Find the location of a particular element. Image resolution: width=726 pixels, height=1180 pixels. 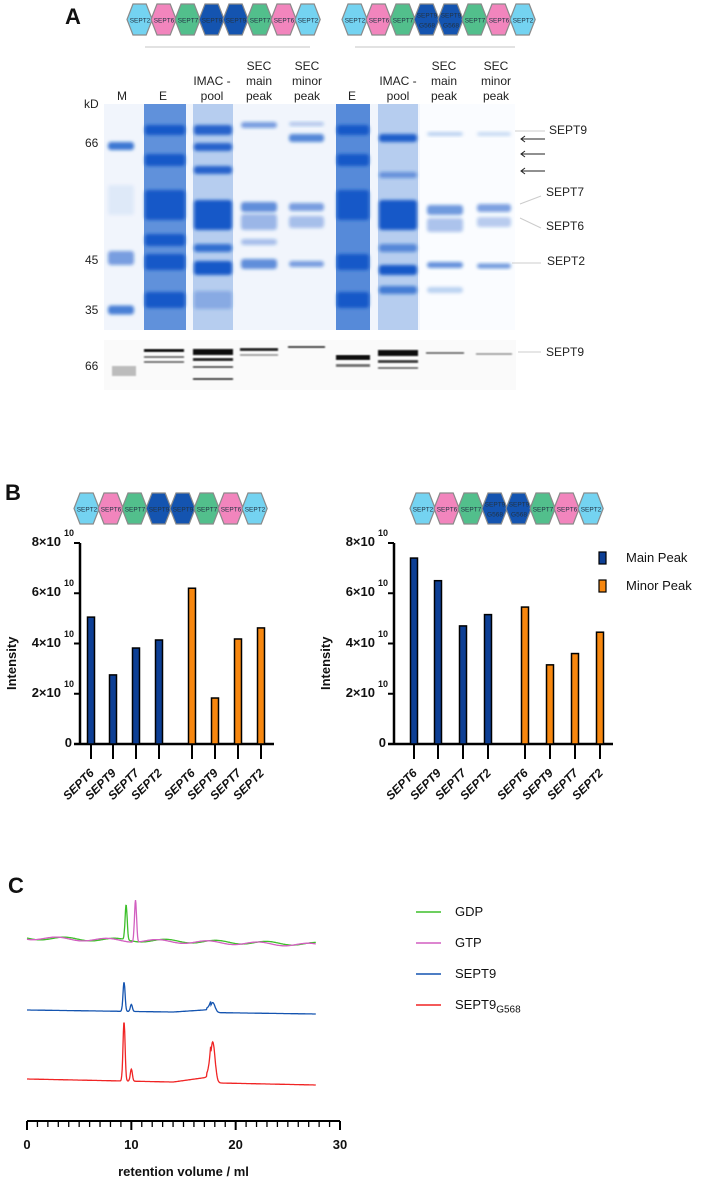

band-label-sept6: SEPT6 is located at coordinates (565, 226).